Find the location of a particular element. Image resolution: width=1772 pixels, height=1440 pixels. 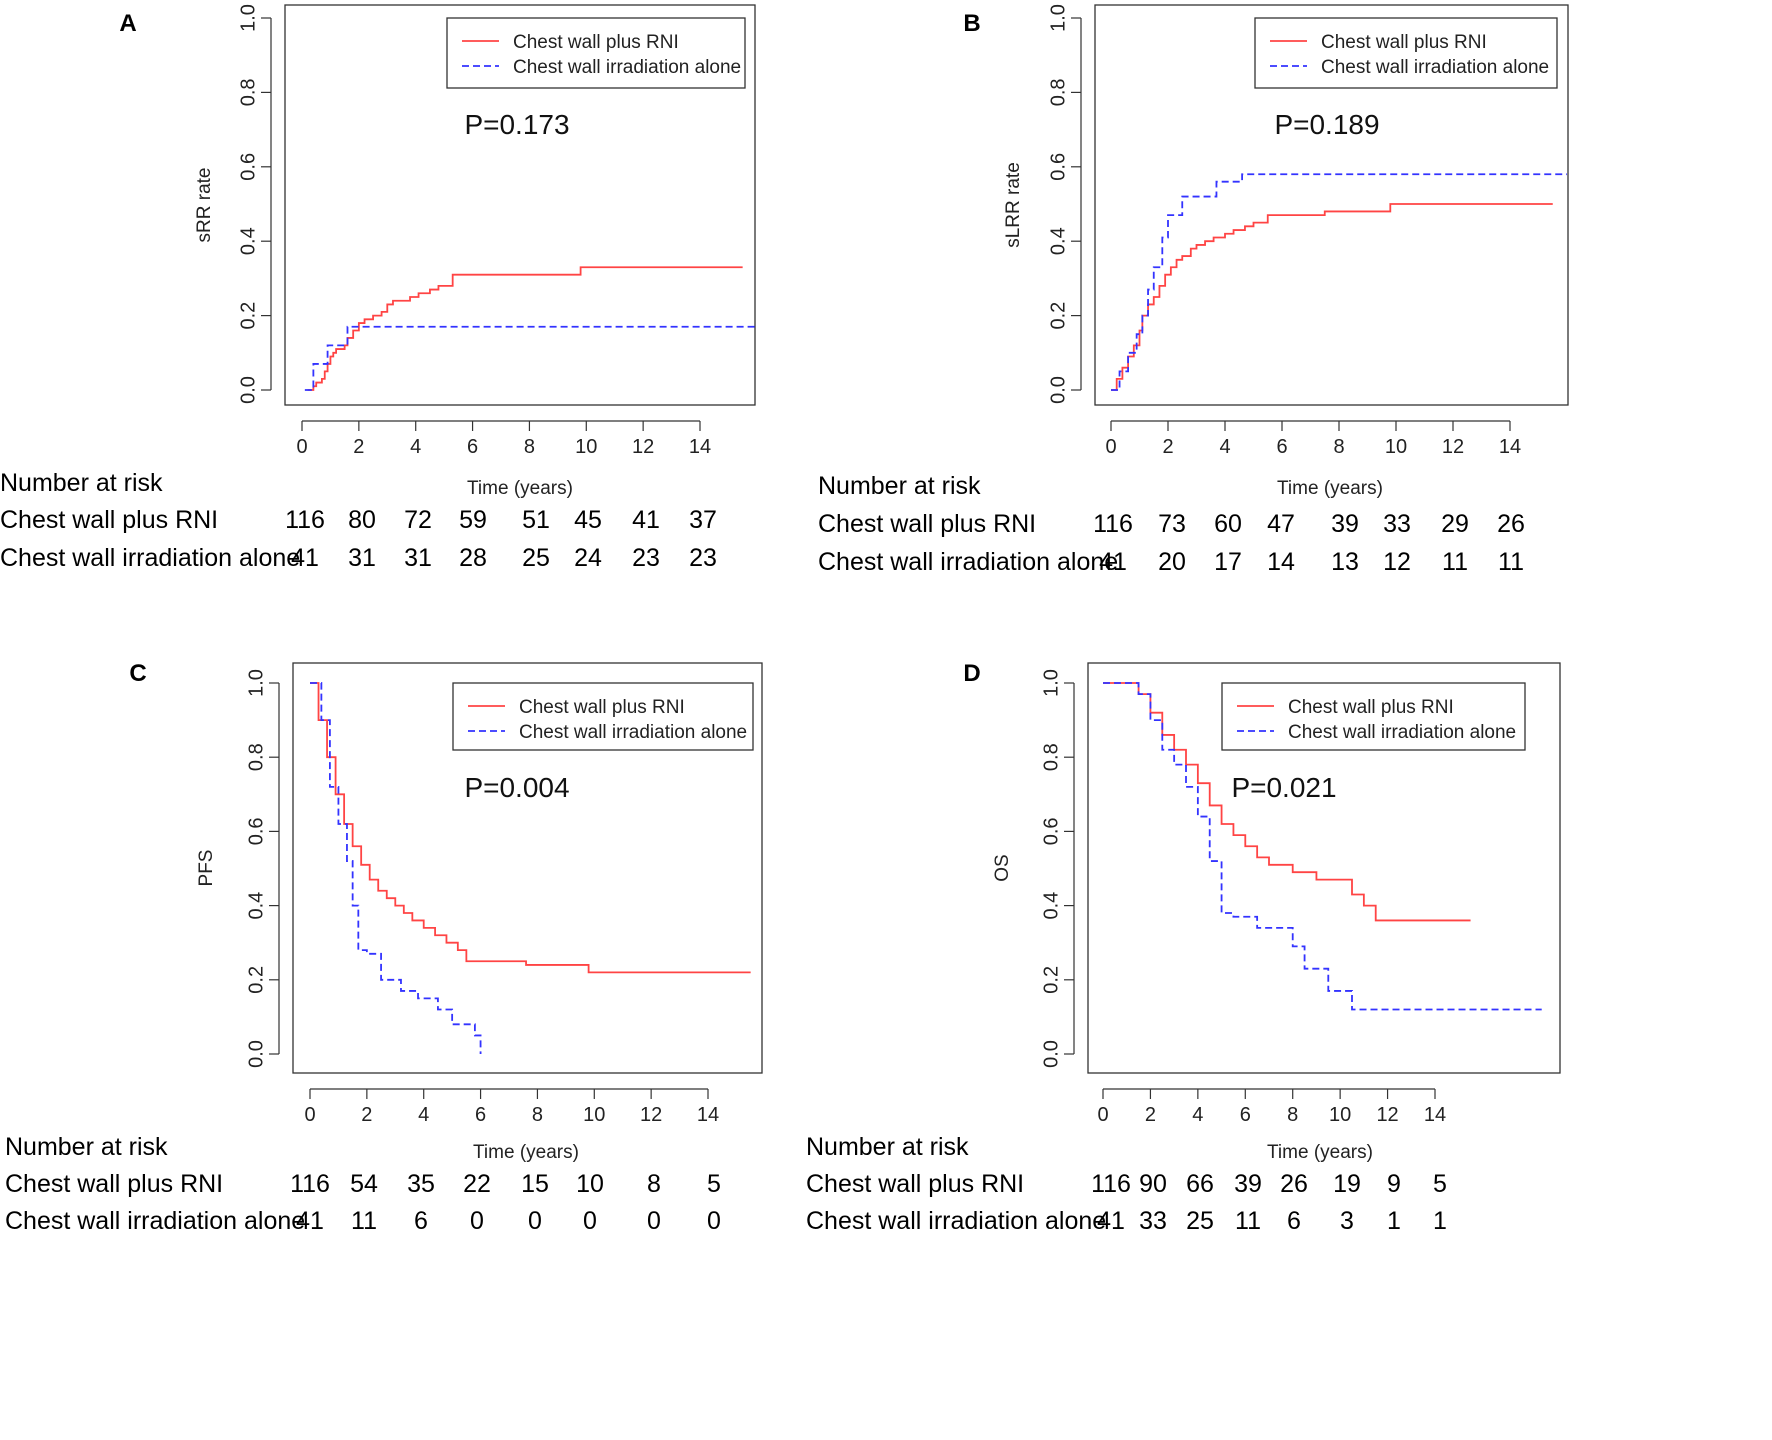

risk-count: 15 is located at coordinates (535, 1184).